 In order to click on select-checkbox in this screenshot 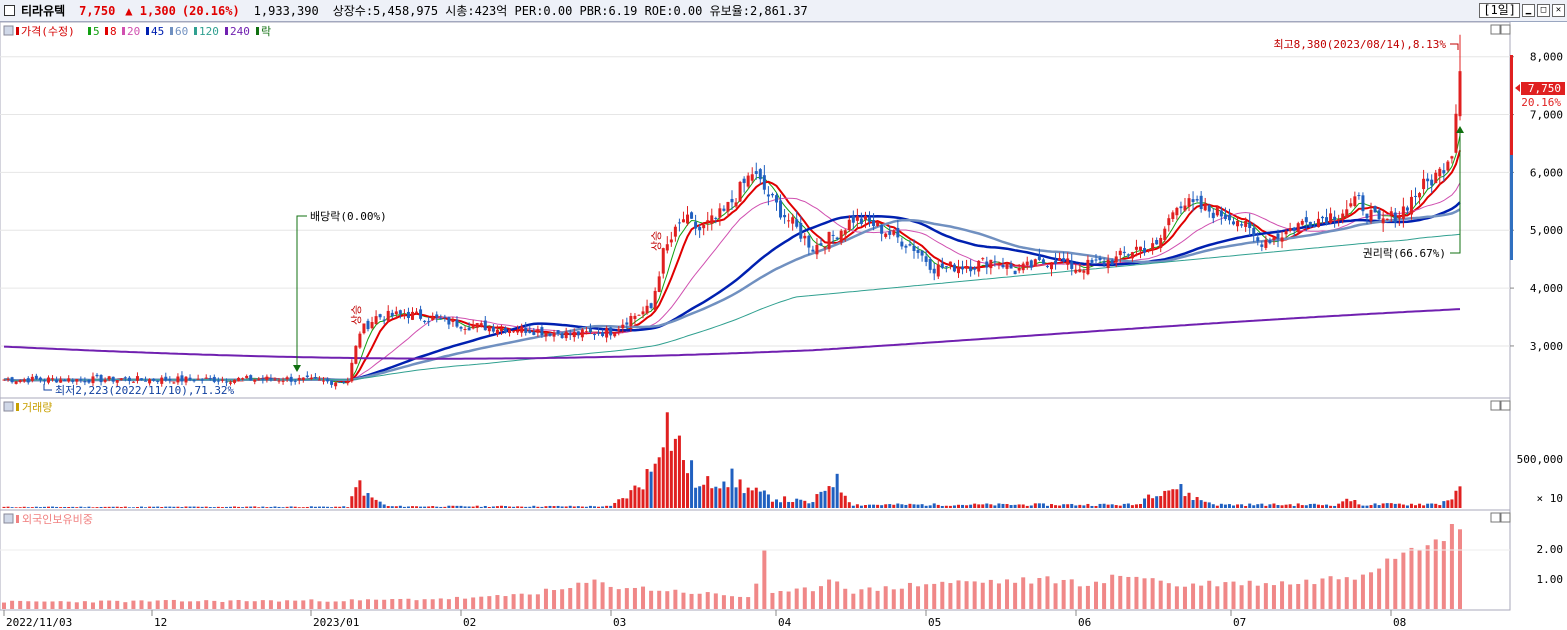, I will do `click(9, 10)`.